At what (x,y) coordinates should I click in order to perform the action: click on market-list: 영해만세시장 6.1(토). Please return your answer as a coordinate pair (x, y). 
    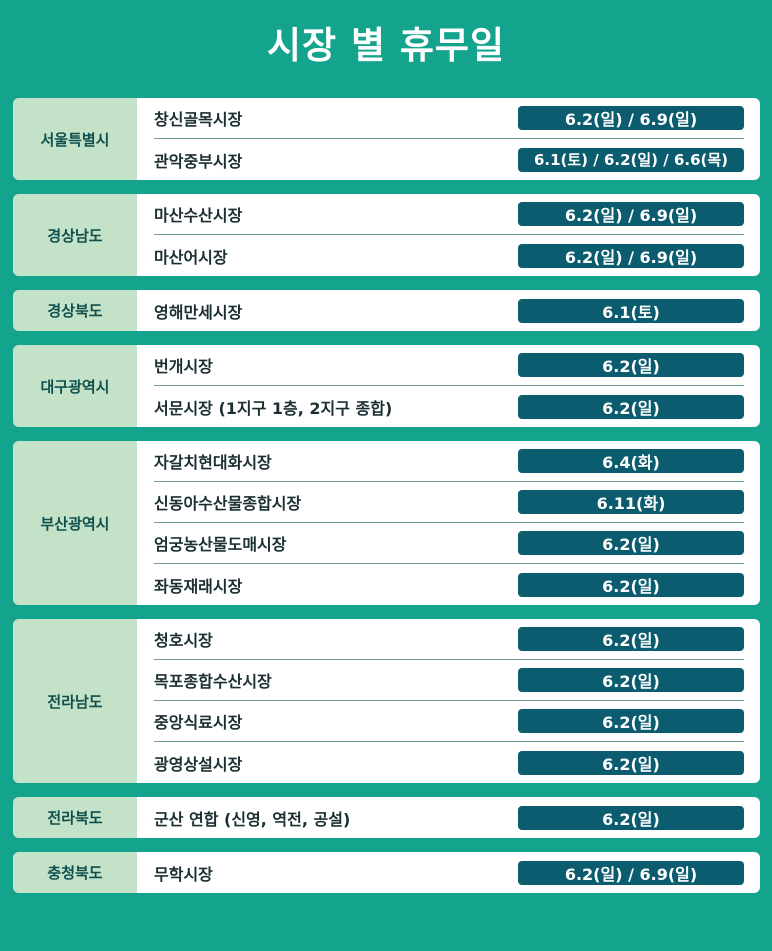
    Looking at the image, I should click on (448, 310).